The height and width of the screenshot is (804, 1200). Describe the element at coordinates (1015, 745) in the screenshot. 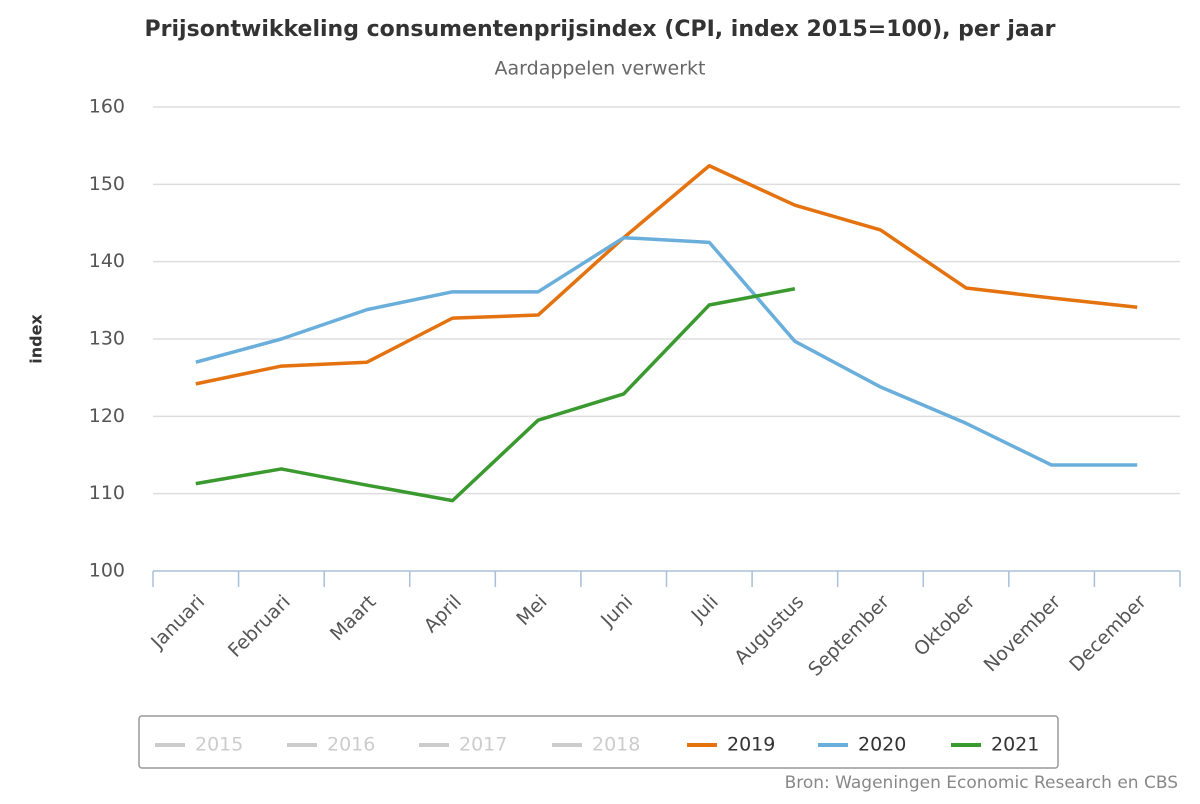

I see `legend-label: 2021` at that location.